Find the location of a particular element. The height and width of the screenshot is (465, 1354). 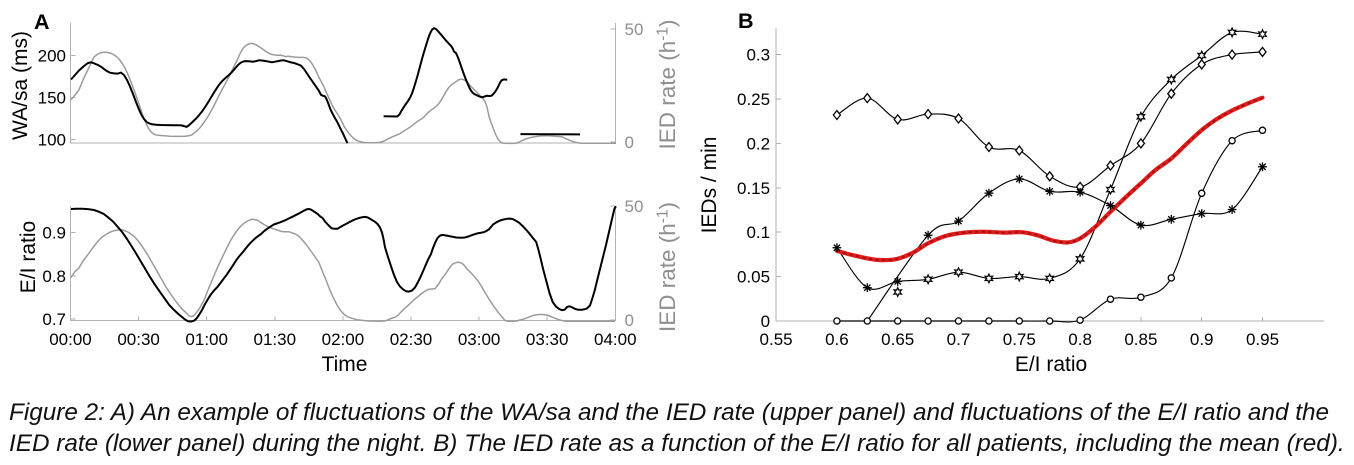

svg-text: IEDs / min is located at coordinates (709, 185).